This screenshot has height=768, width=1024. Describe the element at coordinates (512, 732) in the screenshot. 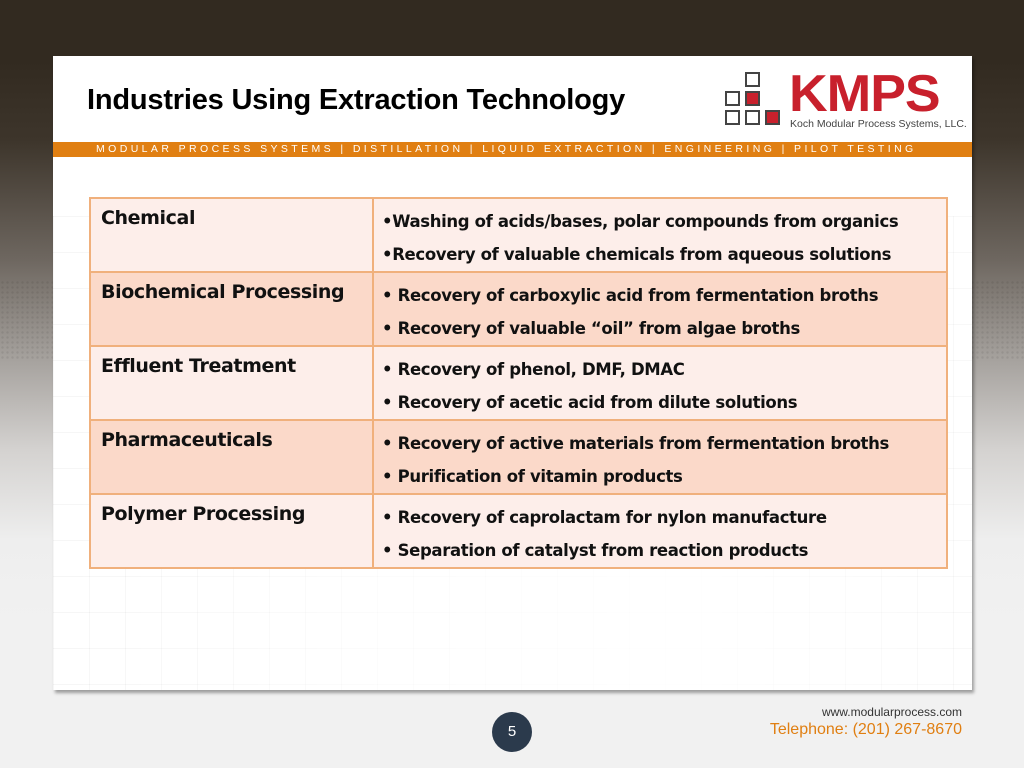

I see `page-number-badge: 5` at that location.